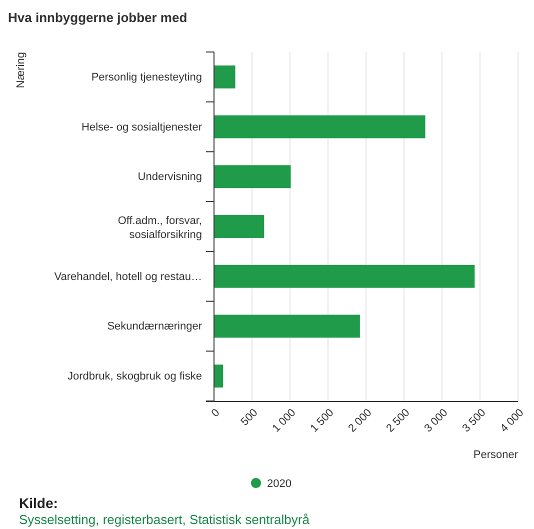 The image size is (534, 529). What do you see at coordinates (160, 228) in the screenshot?
I see `y-tick-label: Off.adm., forsvar, sosialforsikring` at bounding box center [160, 228].